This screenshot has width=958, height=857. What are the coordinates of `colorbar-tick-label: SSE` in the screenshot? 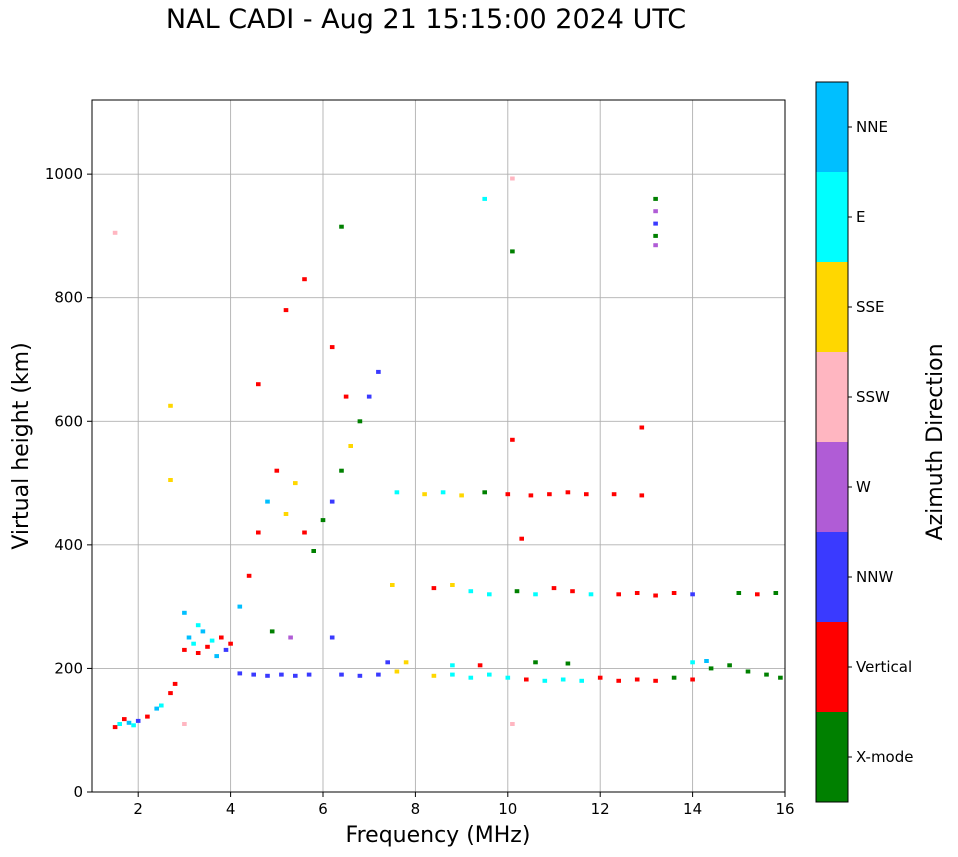 It's located at (870, 307).